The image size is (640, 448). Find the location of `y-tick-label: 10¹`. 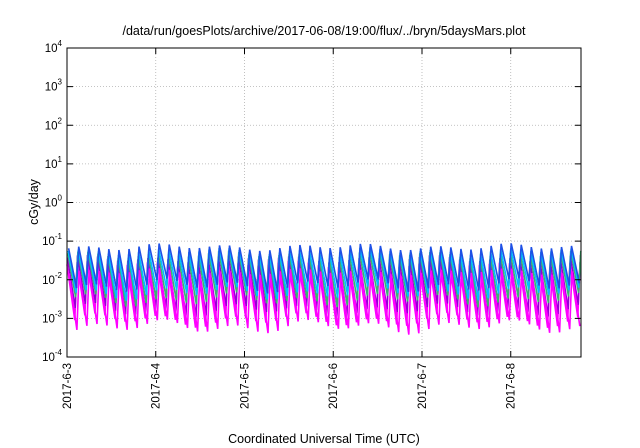

y-tick-label: 10¹ is located at coordinates (54, 163).